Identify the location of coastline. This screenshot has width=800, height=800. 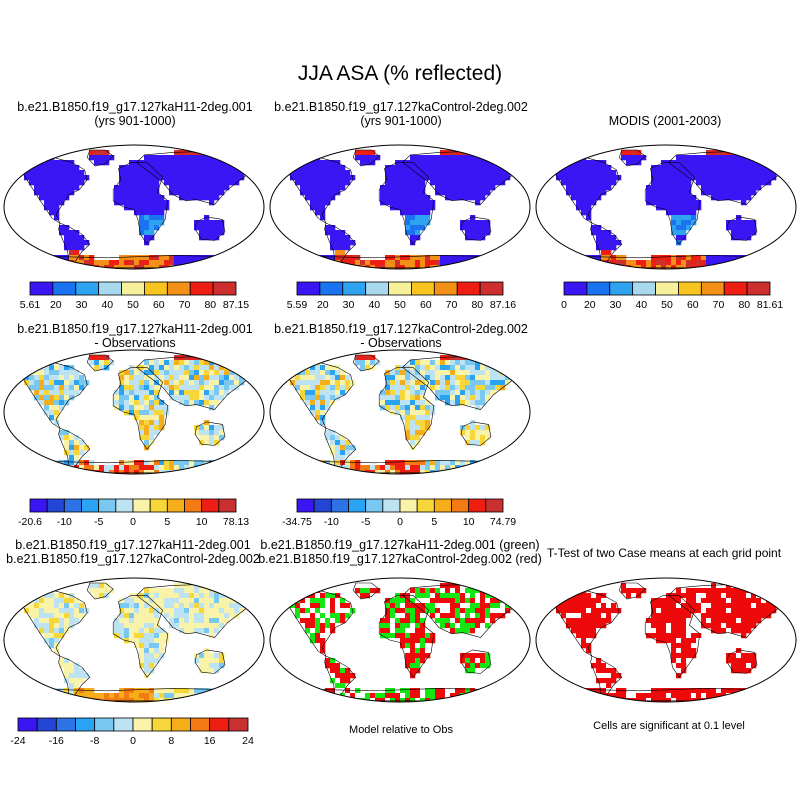
(582, 188).